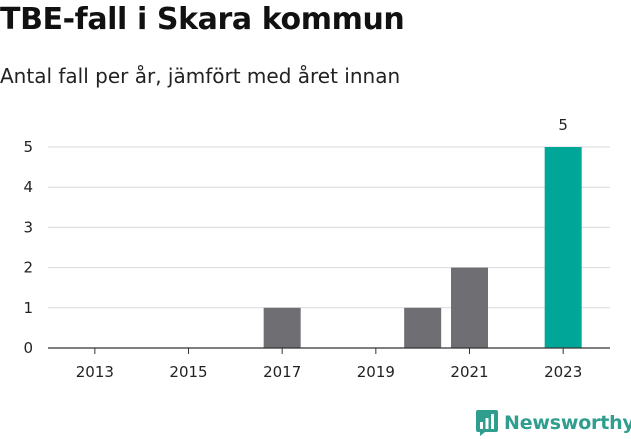 Image resolution: width=631 pixels, height=439 pixels. What do you see at coordinates (188, 372) in the screenshot?
I see `x-tick-label: 2015` at bounding box center [188, 372].